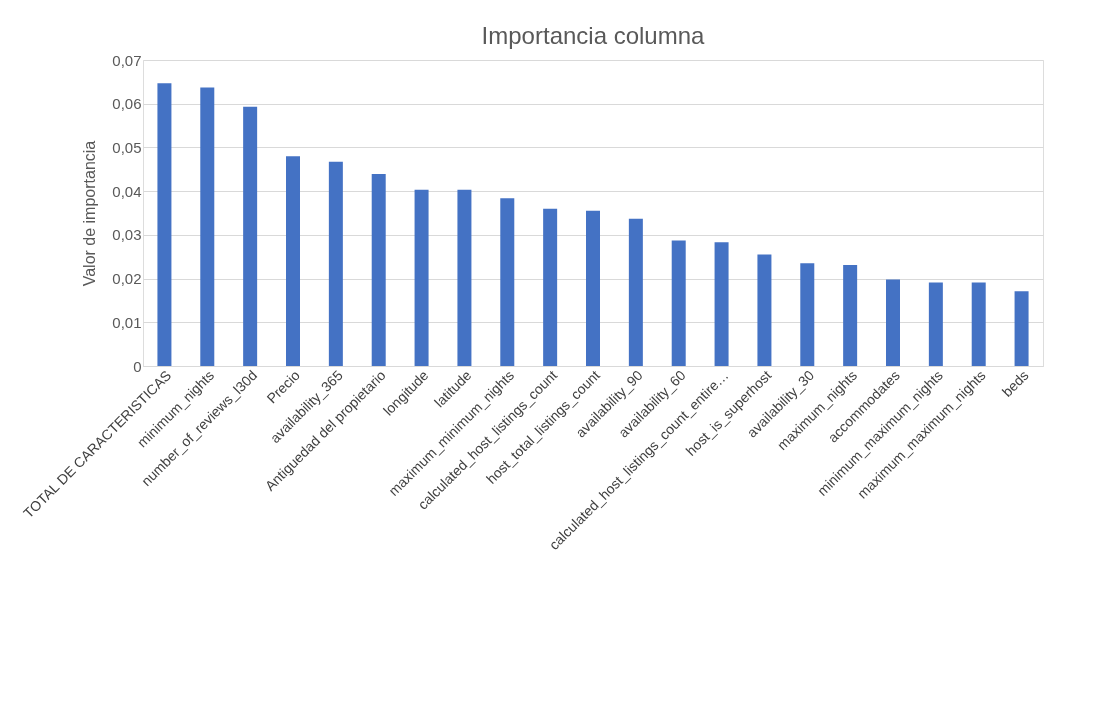  What do you see at coordinates (127, 104) in the screenshot?
I see `y-tick-label: 0,06` at bounding box center [127, 104].